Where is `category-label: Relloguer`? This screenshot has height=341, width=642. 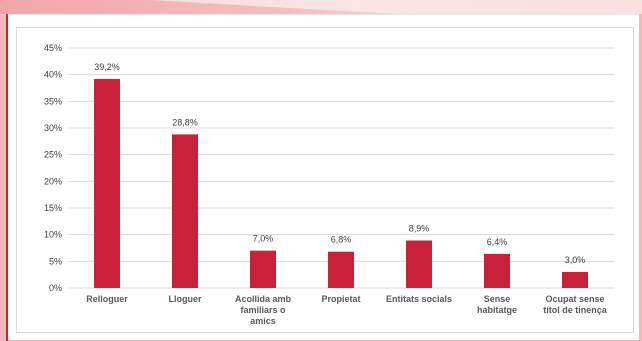 category-label: Relloguer is located at coordinates (107, 299).